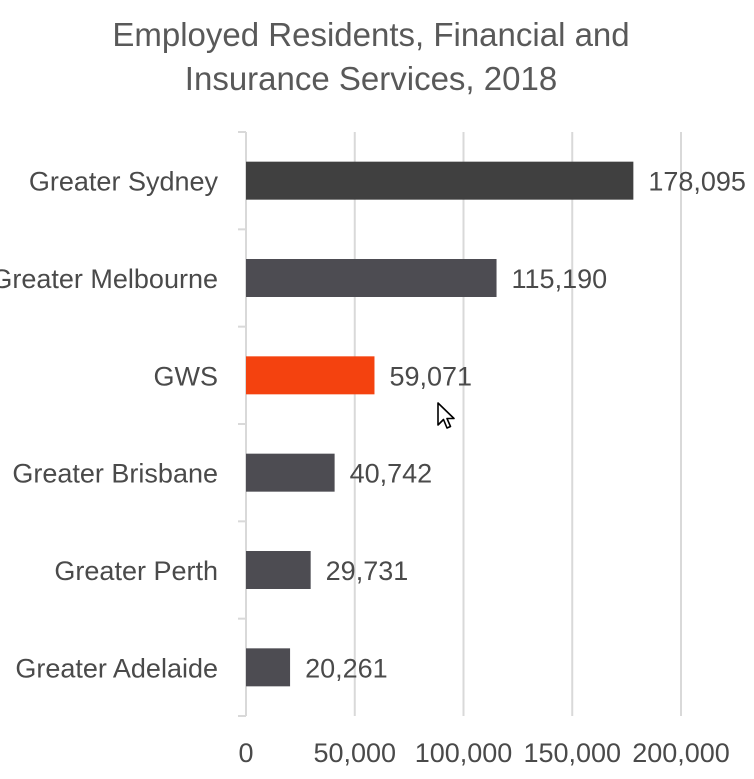  What do you see at coordinates (464, 753) in the screenshot?
I see `x-tick-label: 100,000` at bounding box center [464, 753].